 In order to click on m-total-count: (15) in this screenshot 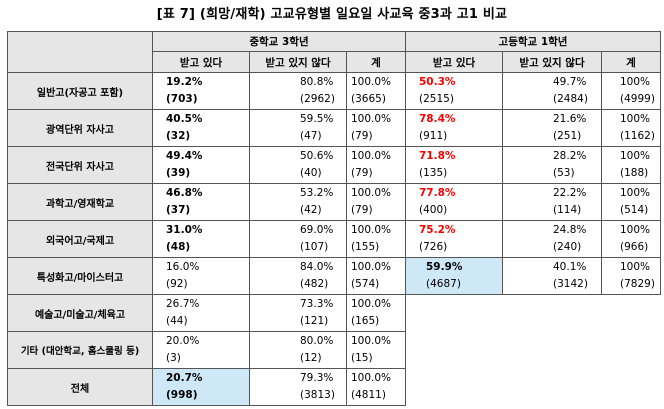, I will do `click(362, 358)`.